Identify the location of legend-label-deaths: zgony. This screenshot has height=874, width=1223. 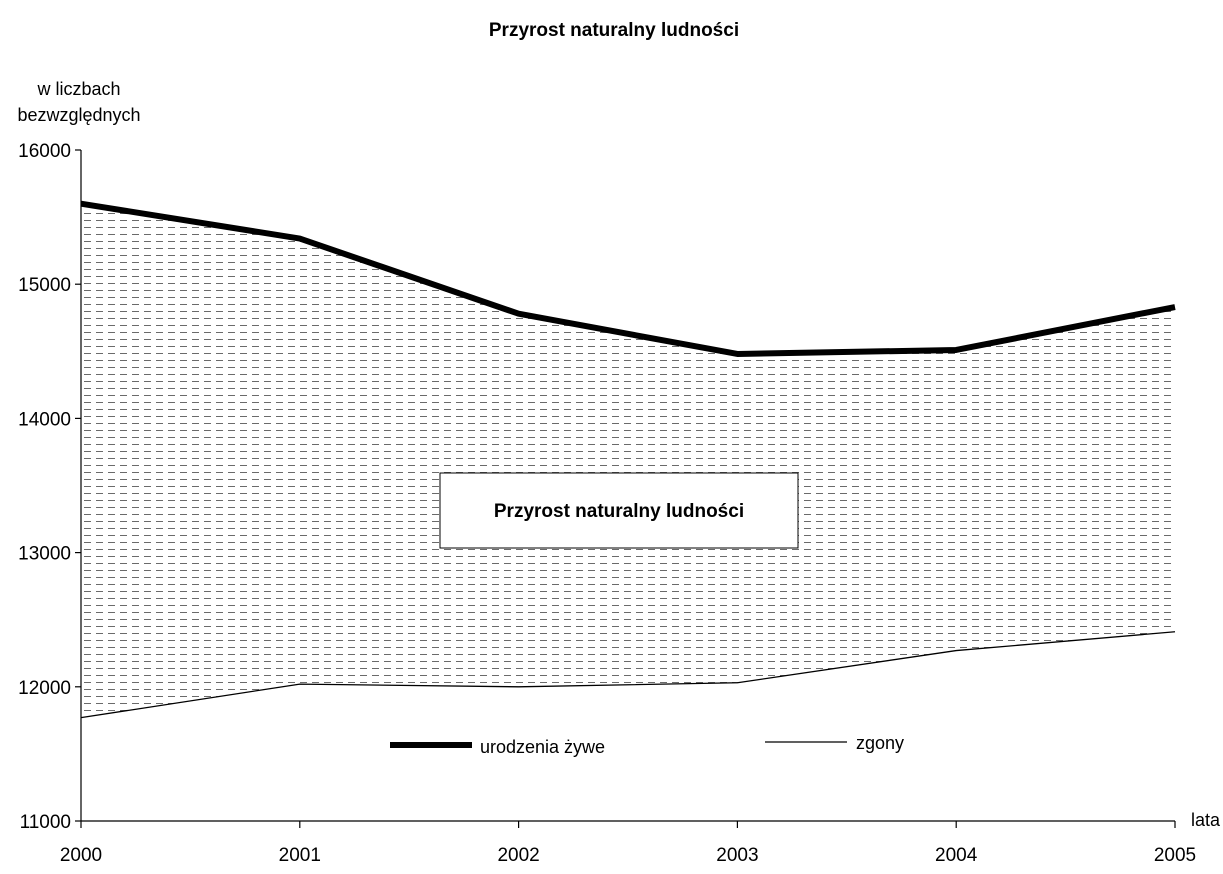
(880, 743).